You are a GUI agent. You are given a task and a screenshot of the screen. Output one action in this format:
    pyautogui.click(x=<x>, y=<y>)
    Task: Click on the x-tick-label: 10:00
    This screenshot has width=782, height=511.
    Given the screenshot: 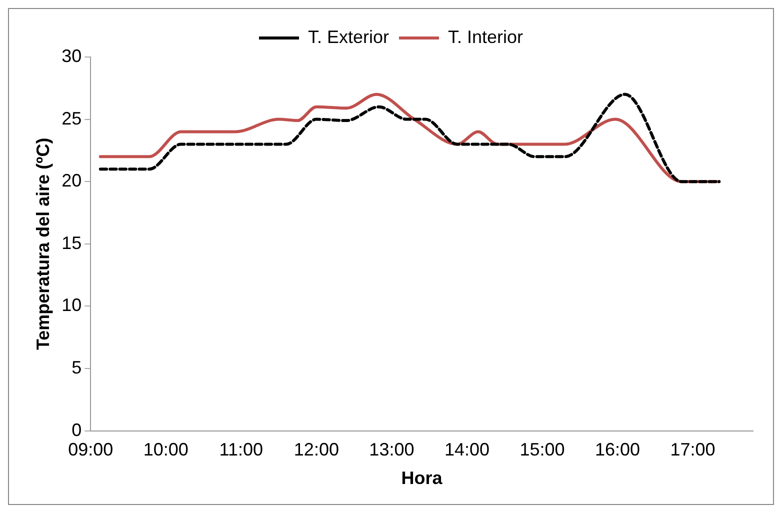 What is the action you would take?
    pyautogui.click(x=165, y=450)
    